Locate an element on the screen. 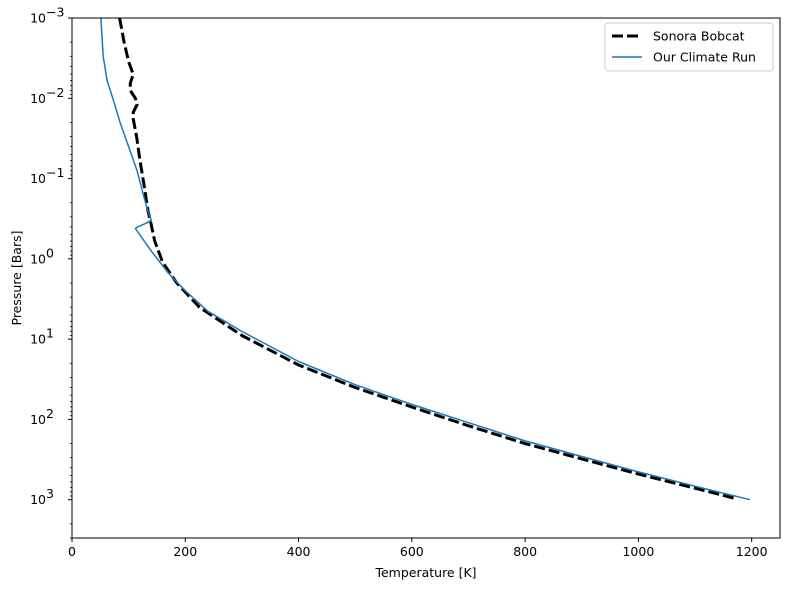  legend-box is located at coordinates (689, 47).